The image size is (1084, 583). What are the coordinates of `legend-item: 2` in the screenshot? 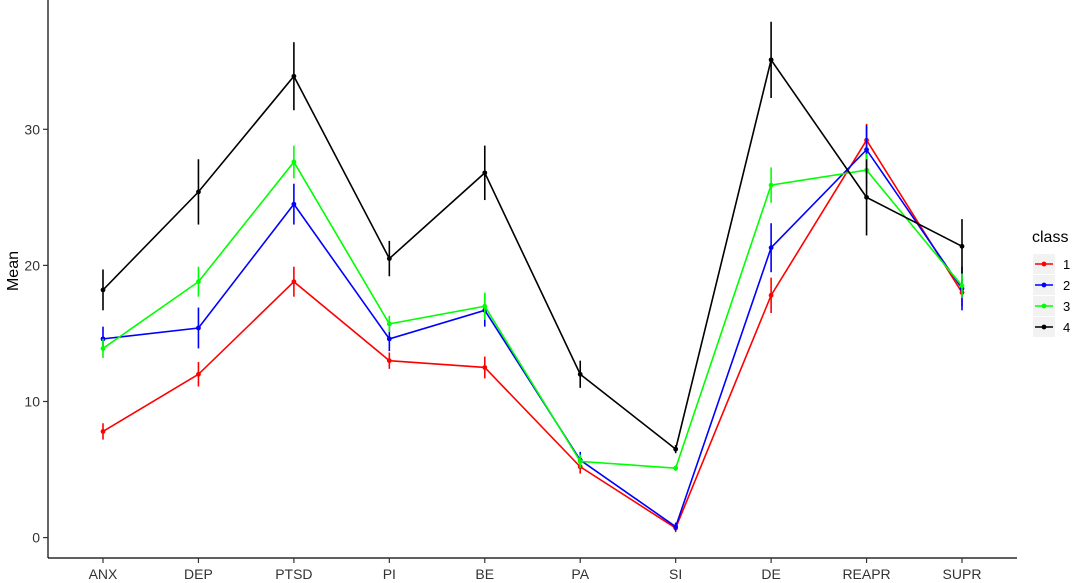 It's located at (1051, 285).